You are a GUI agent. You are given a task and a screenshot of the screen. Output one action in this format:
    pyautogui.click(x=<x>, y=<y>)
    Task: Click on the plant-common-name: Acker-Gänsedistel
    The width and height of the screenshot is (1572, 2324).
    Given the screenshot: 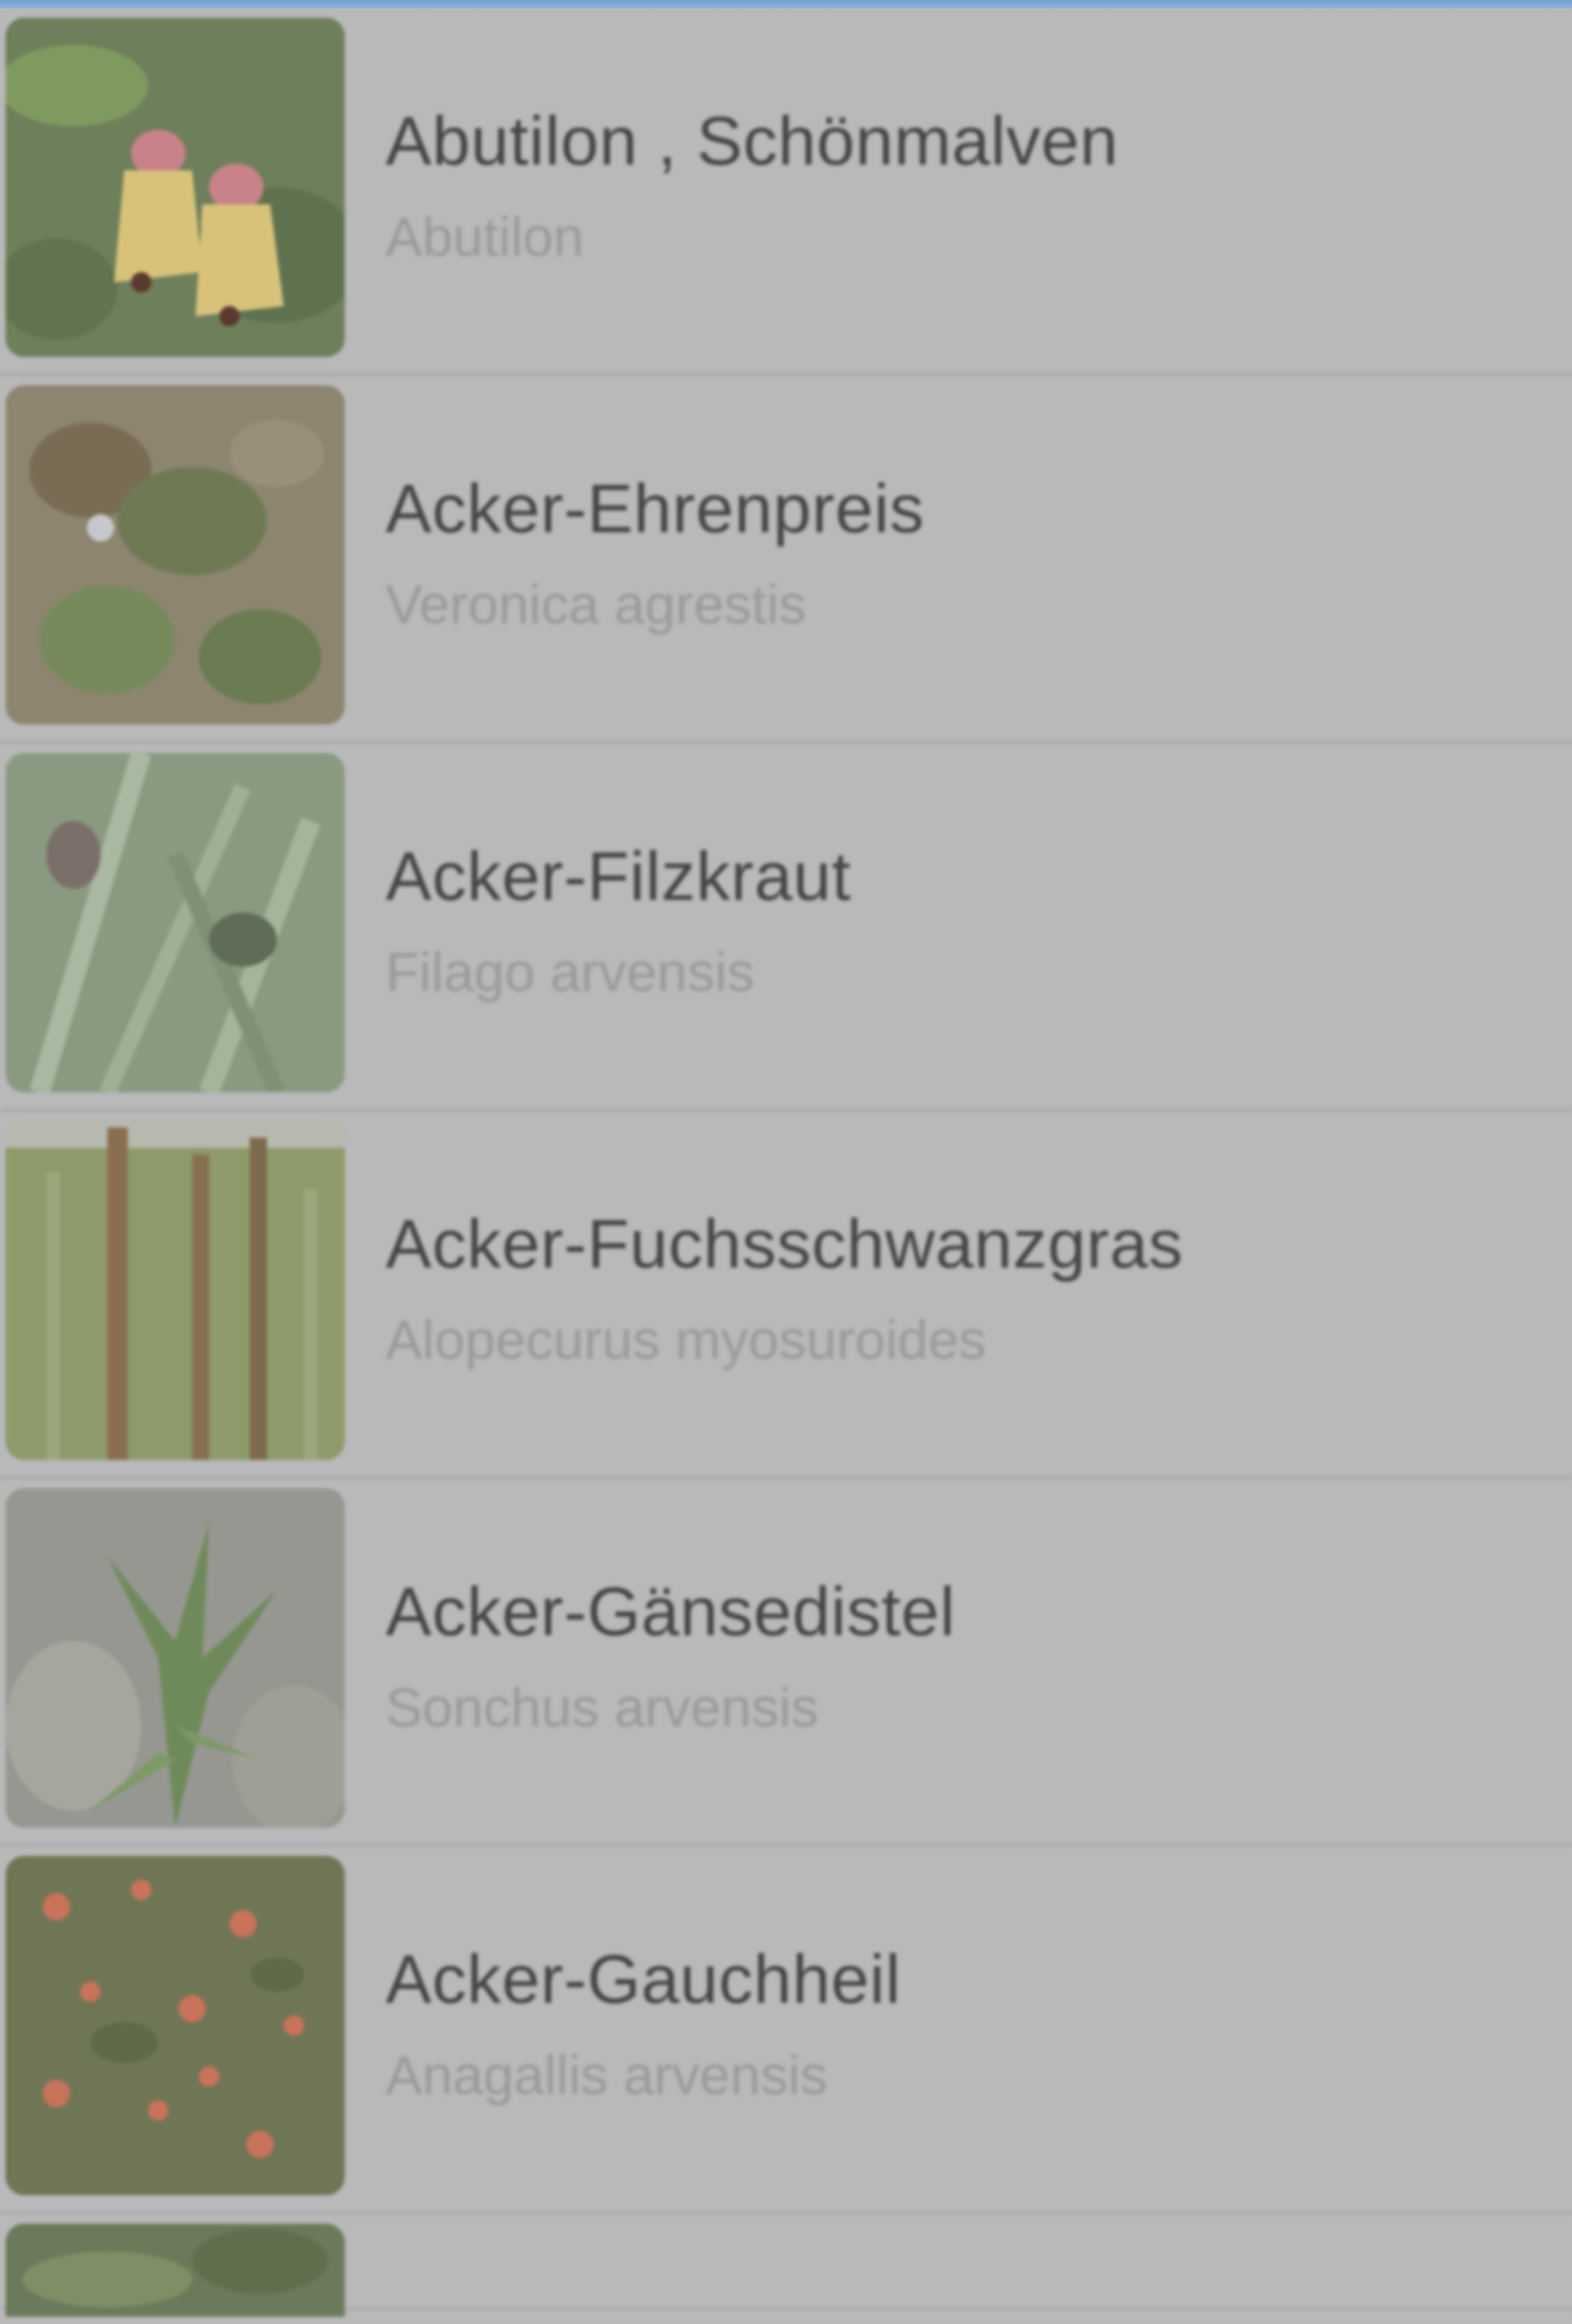 What is the action you would take?
    pyautogui.click(x=671, y=1611)
    